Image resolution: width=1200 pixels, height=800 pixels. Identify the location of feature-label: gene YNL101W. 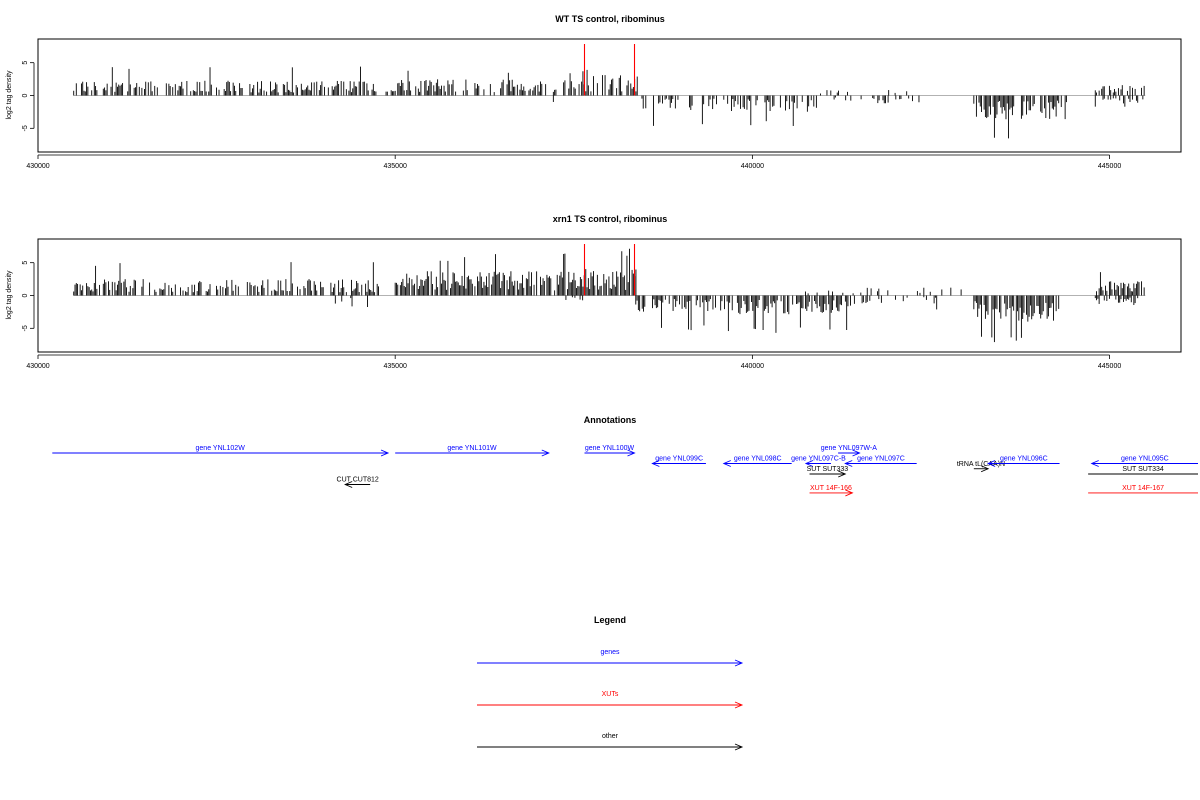
(472, 448).